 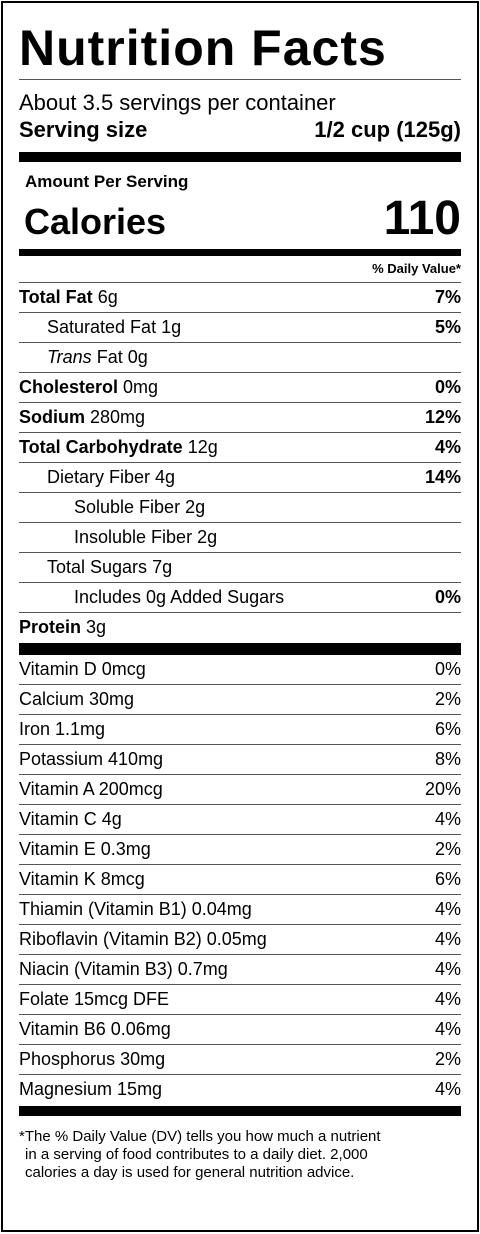 I want to click on divider, so click(x=240, y=79).